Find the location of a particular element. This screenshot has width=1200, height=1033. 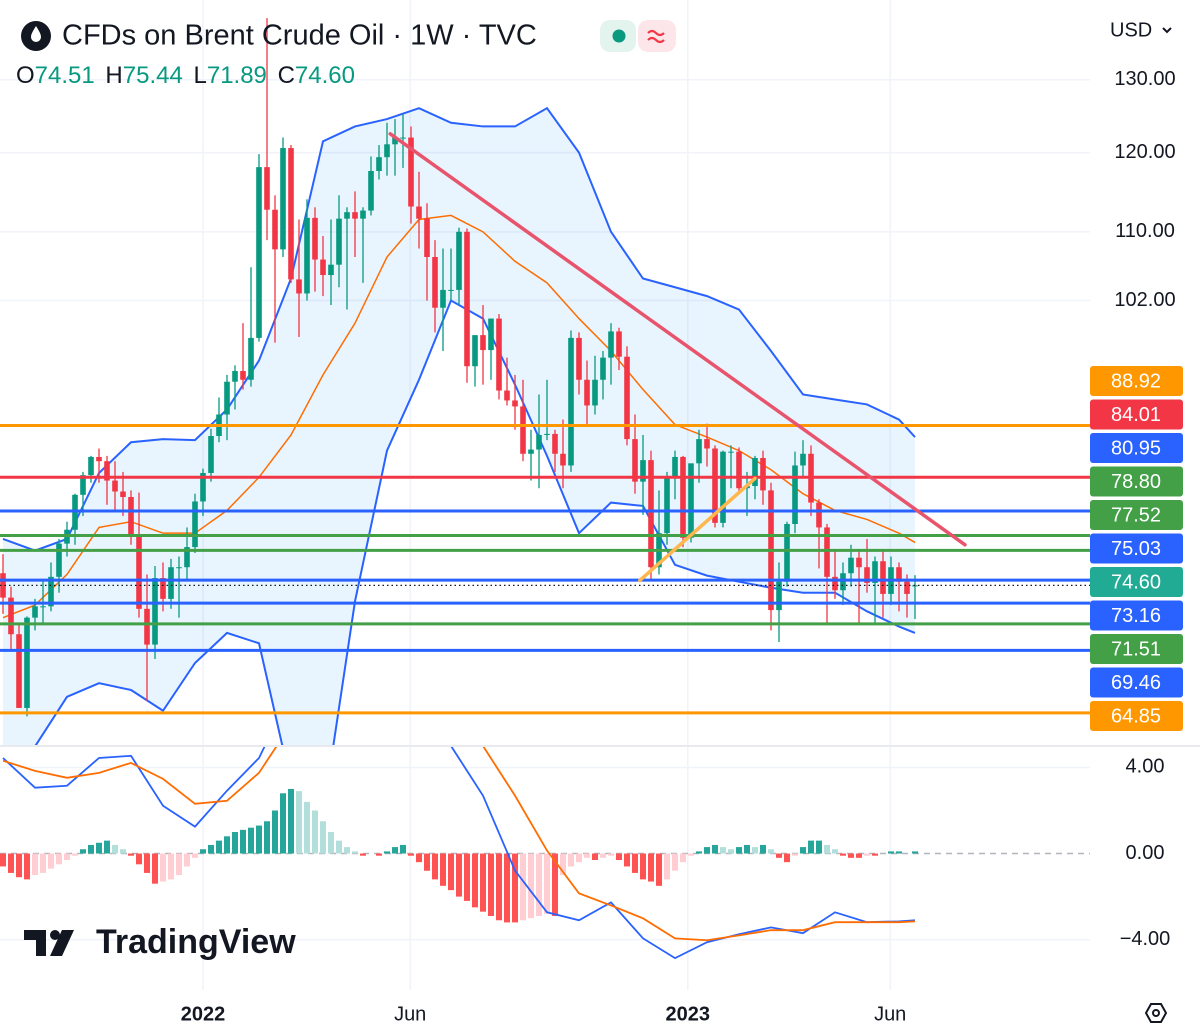

settings-button is located at coordinates (1156, 1013).